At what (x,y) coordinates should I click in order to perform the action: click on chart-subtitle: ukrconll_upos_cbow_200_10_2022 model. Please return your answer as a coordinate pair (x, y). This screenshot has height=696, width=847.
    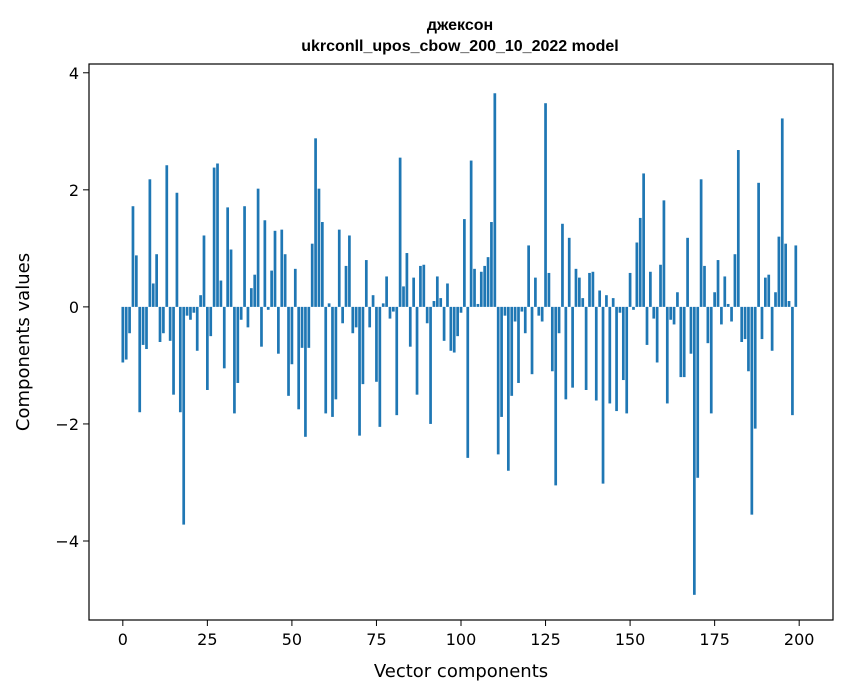
    Looking at the image, I should click on (459, 46).